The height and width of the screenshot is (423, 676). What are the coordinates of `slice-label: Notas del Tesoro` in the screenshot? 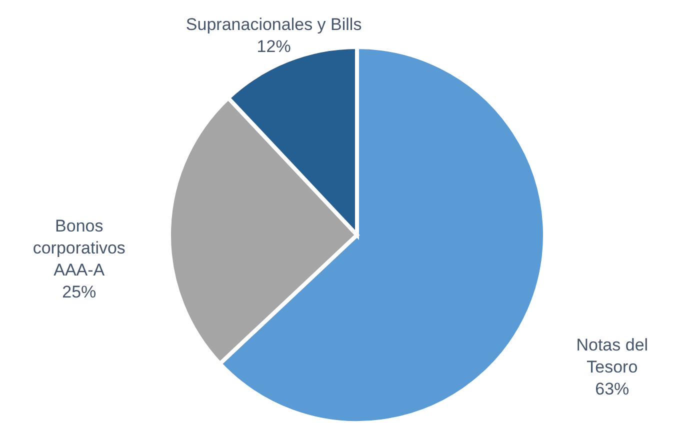 It's located at (612, 355).